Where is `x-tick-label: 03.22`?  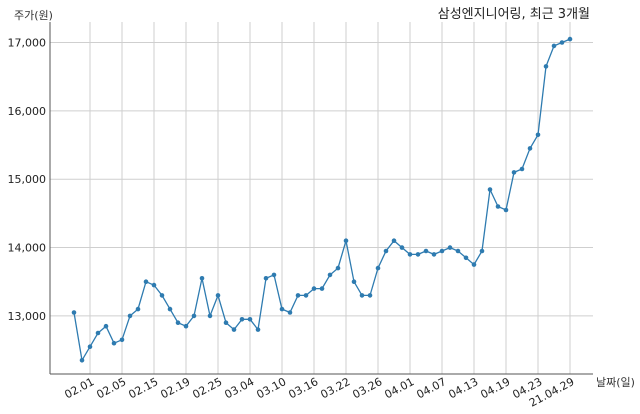 x-tick-label: 03.22 is located at coordinates (335, 388).